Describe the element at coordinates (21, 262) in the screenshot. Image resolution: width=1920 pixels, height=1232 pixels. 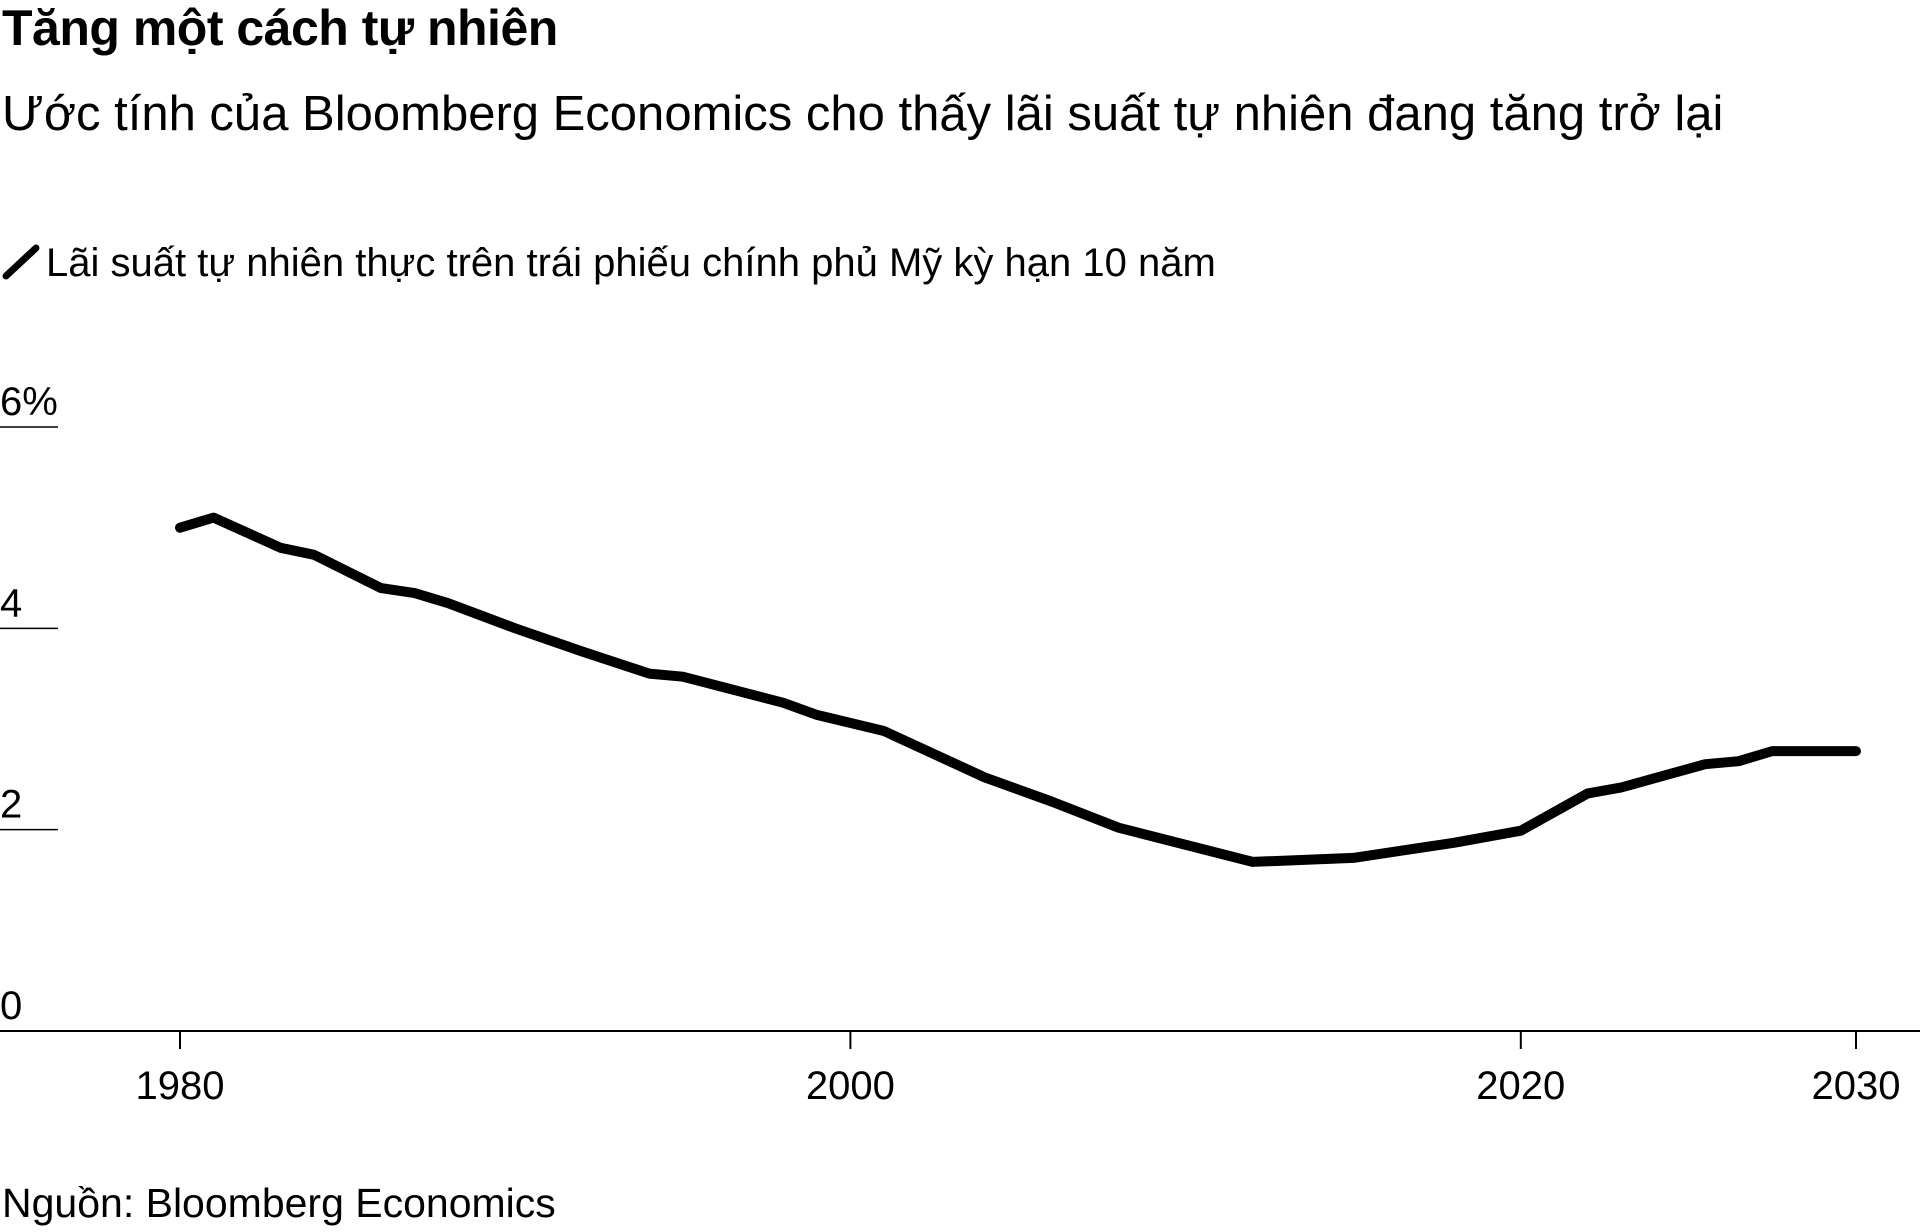
I see `line-swatch-icon` at that location.